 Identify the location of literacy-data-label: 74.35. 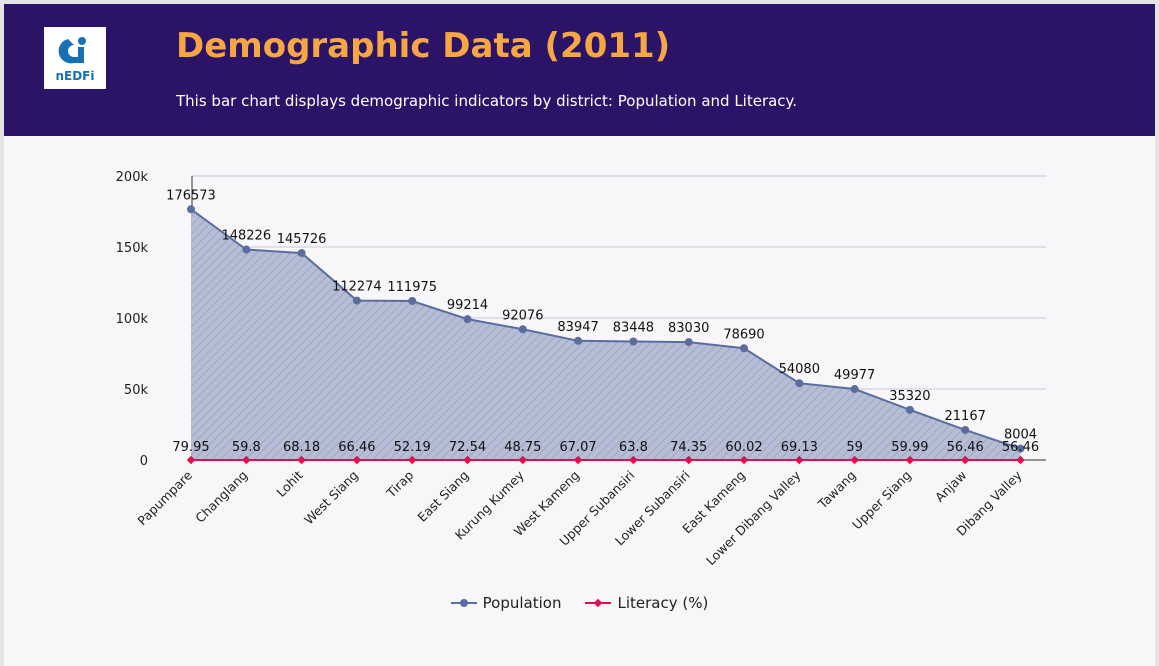
(688, 447).